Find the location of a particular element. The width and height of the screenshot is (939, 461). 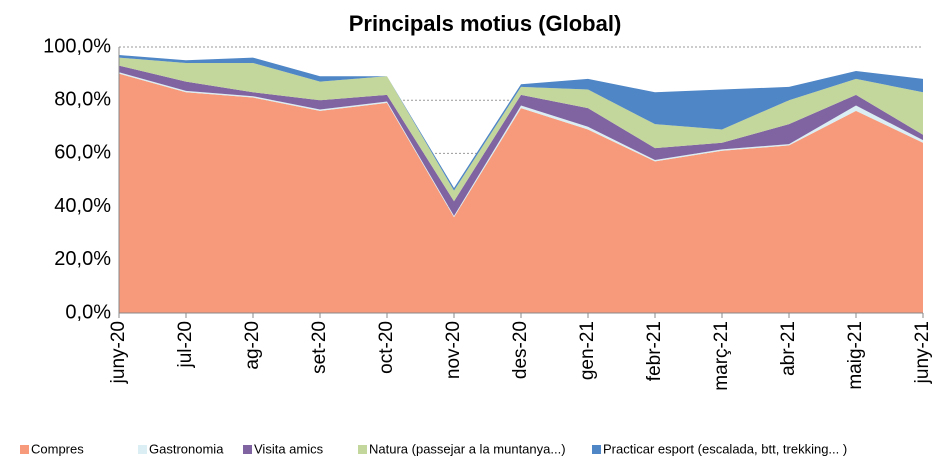

x-tick-label: juny-21 is located at coordinates (922, 352).